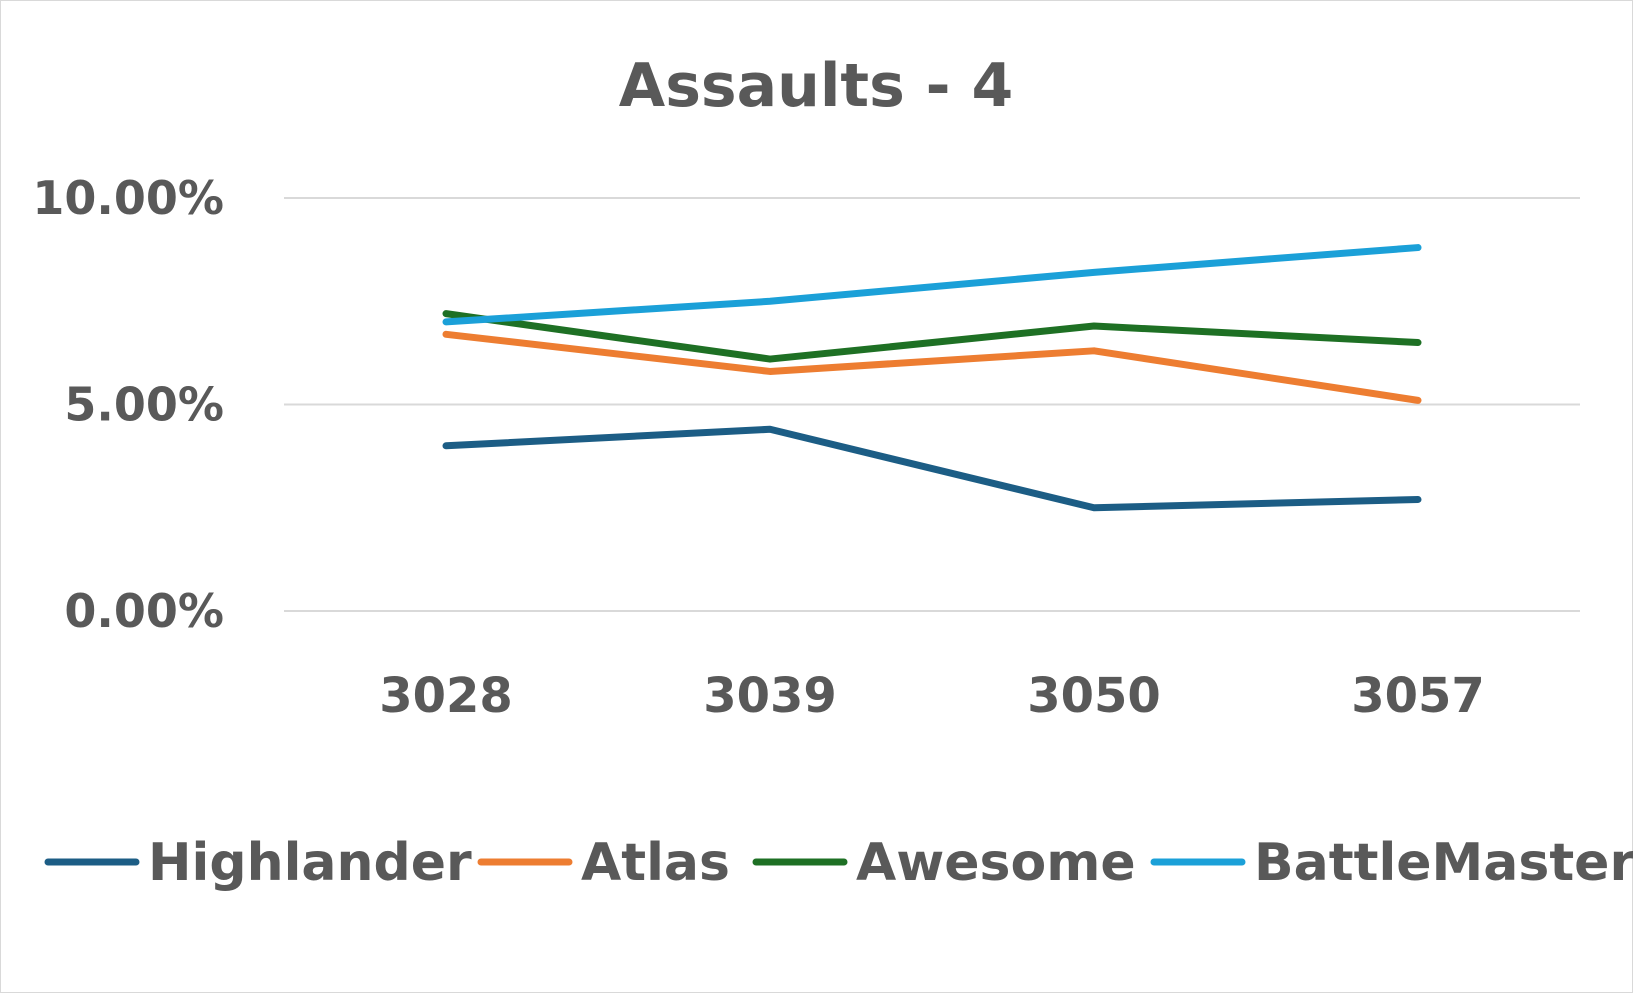 This screenshot has height=993, width=1633. I want to click on chart-title: Assaults - 4, so click(816, 86).